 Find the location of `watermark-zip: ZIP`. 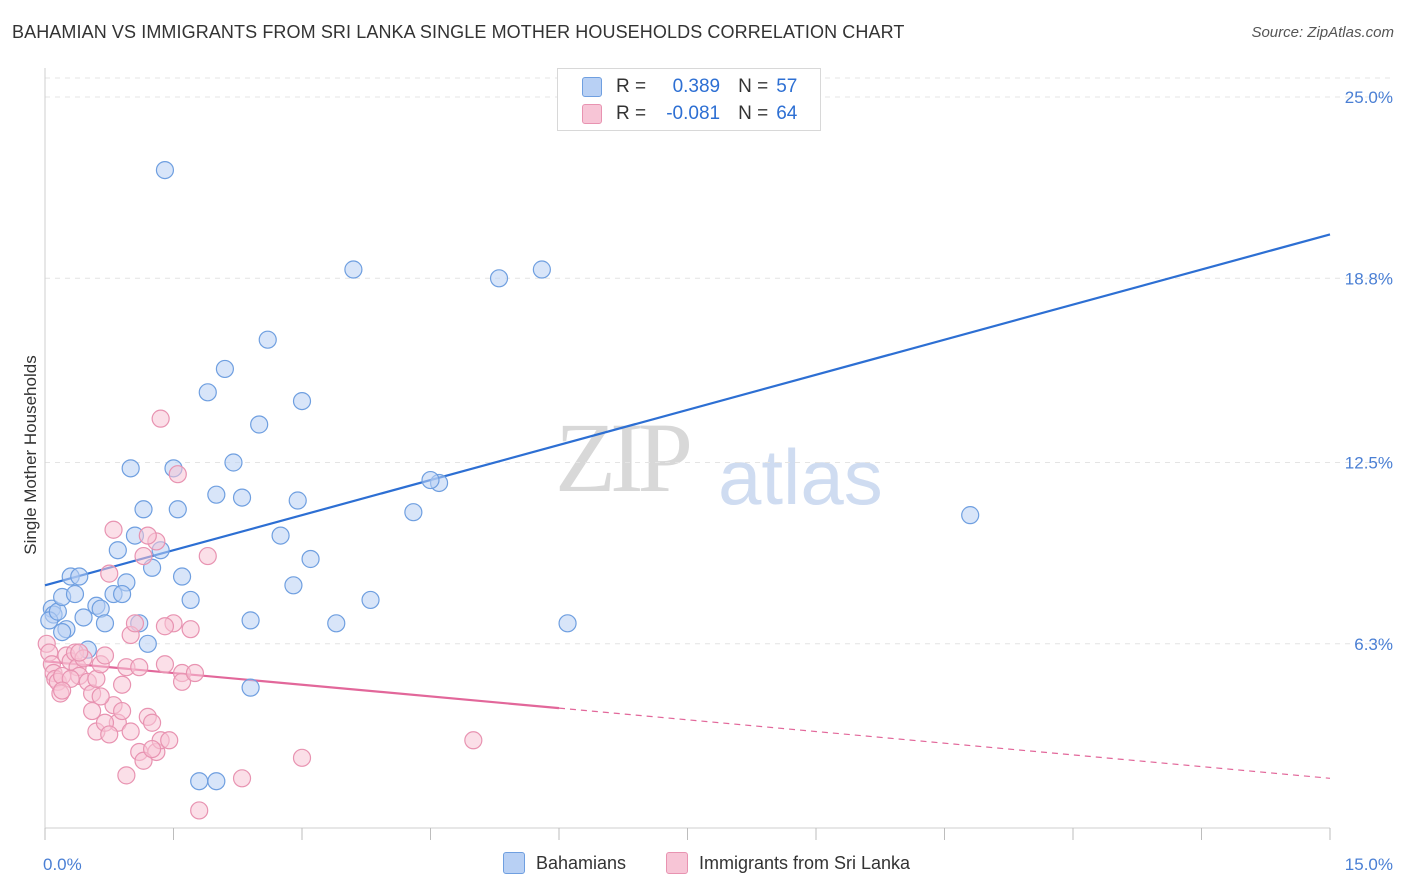

watermark-zip: ZIP is located at coordinates (624, 457).